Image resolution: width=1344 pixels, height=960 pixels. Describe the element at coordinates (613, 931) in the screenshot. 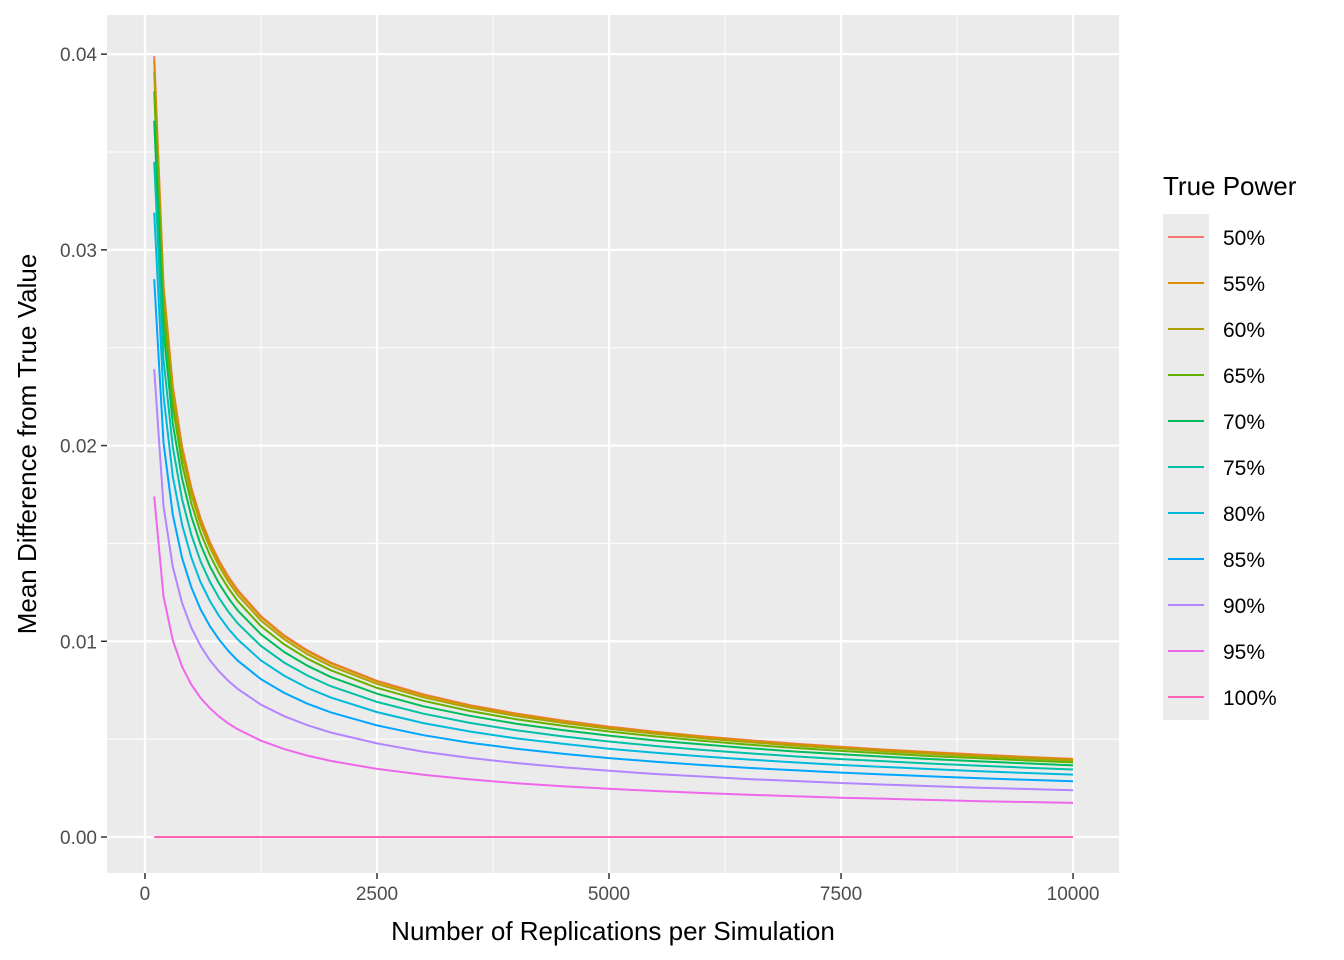

I see `x-axis-title: Number of Replications per Simulation` at that location.